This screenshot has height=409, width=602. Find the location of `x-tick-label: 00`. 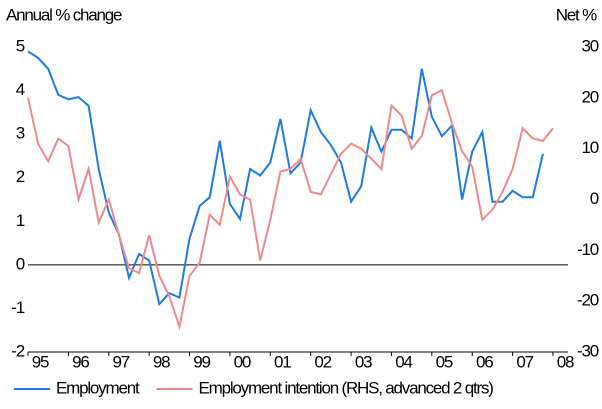

x-tick-label: 00 is located at coordinates (242, 361).